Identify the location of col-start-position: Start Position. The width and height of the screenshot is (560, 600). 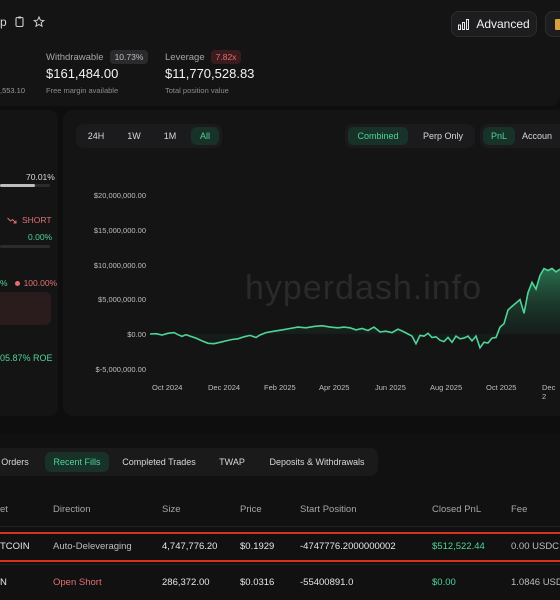
(328, 509).